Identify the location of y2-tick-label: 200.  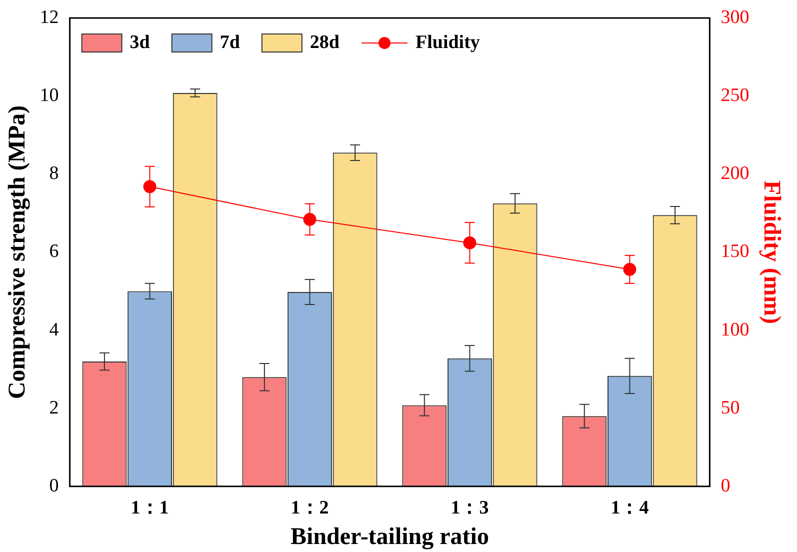
(735, 173).